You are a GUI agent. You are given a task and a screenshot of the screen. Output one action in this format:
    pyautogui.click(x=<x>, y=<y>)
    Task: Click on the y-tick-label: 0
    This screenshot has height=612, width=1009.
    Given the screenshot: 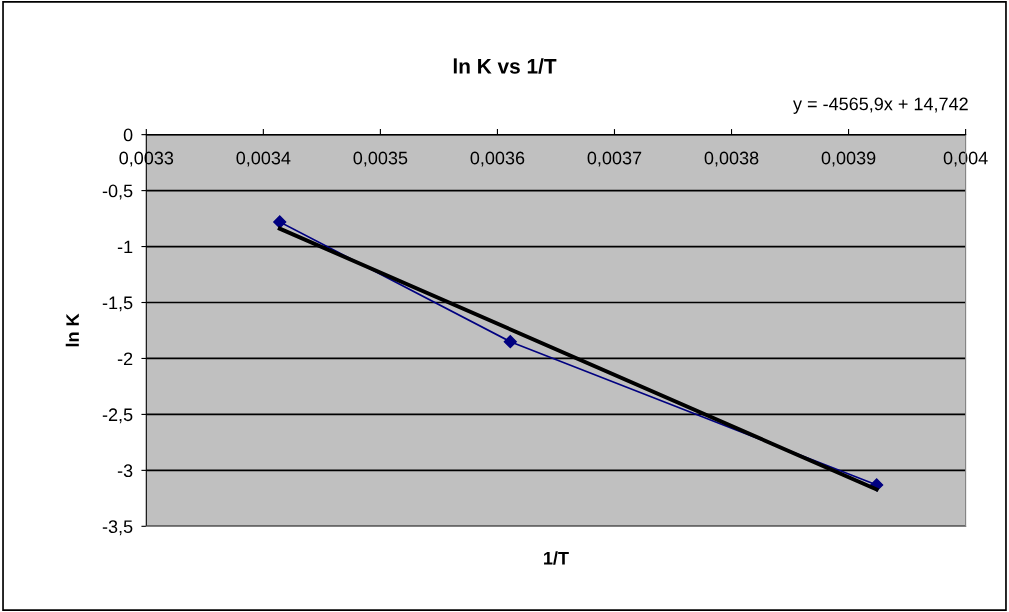 What is the action you would take?
    pyautogui.click(x=128, y=135)
    